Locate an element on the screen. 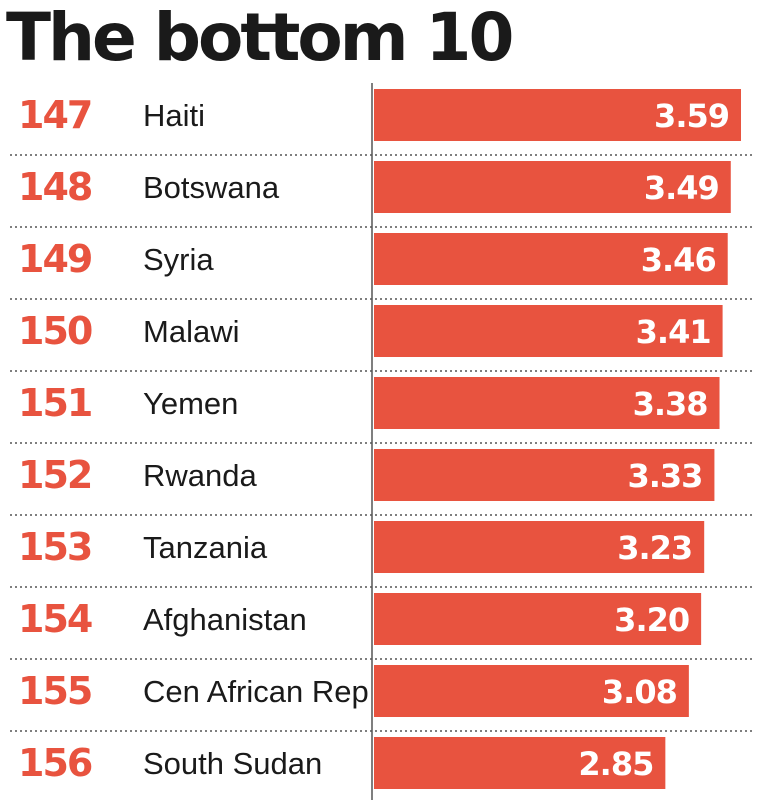  value-label: 3.49 is located at coordinates (681, 188).